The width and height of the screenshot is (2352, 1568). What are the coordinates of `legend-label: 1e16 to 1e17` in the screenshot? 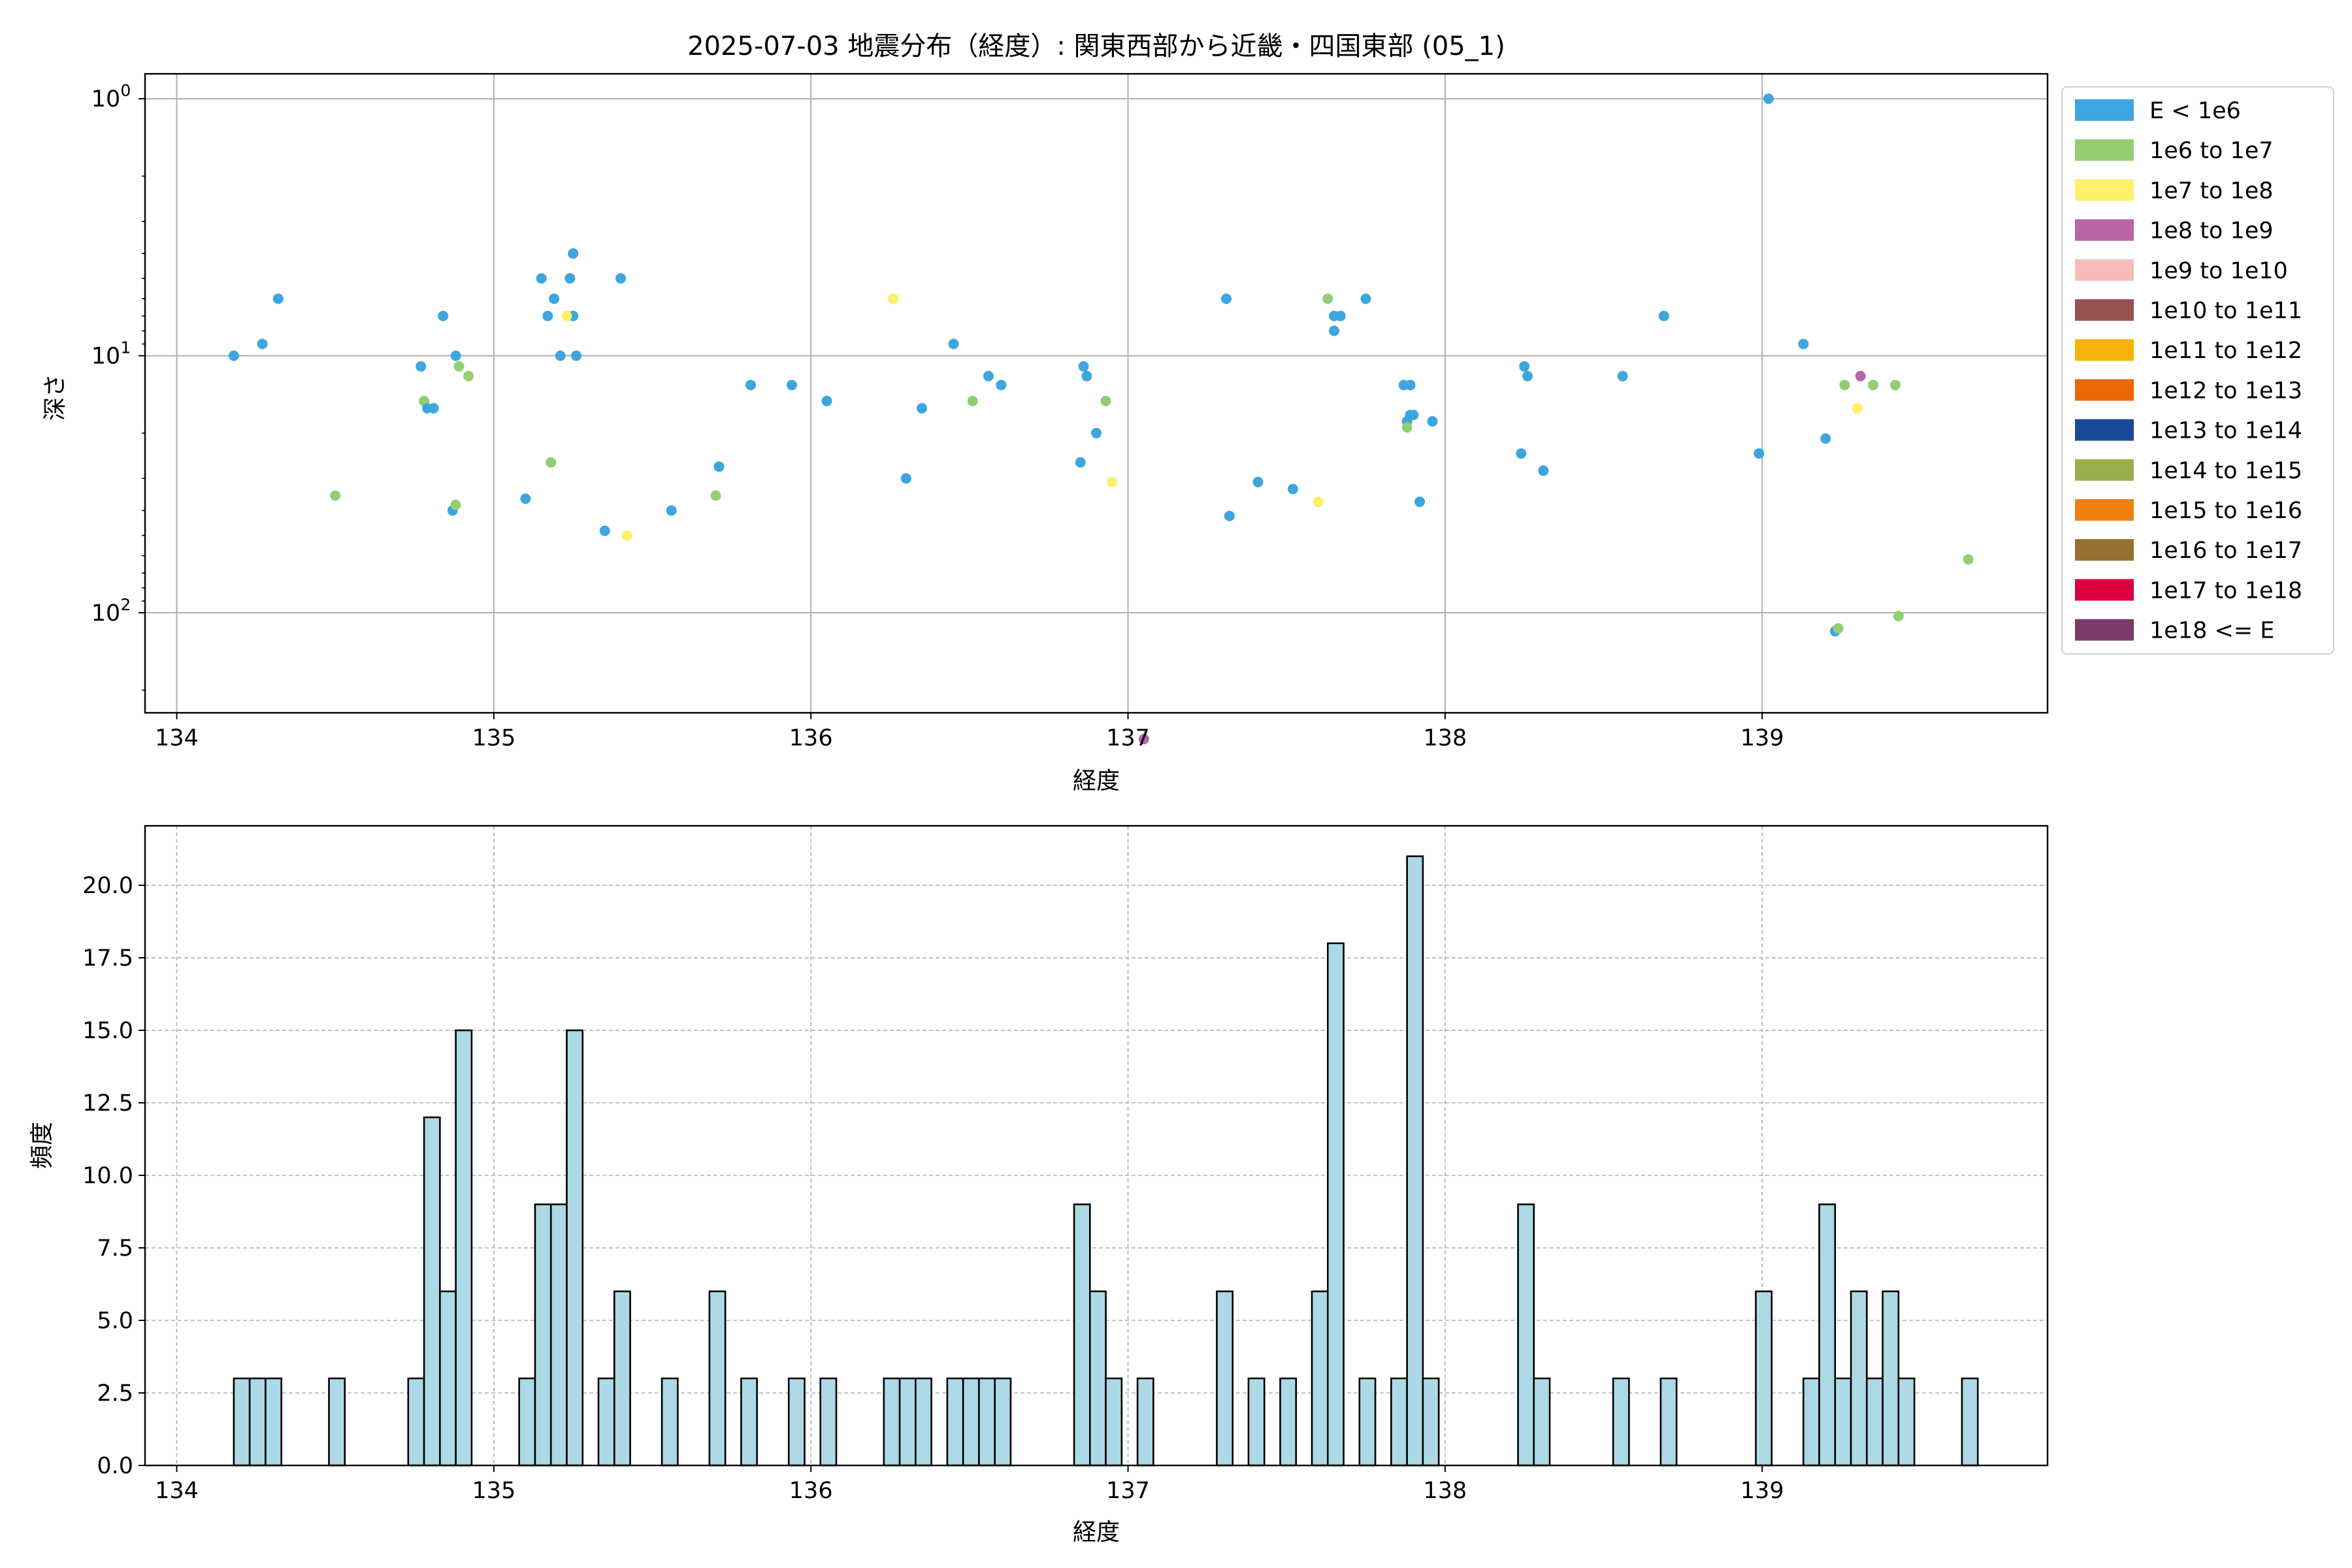 It's located at (2225, 551).